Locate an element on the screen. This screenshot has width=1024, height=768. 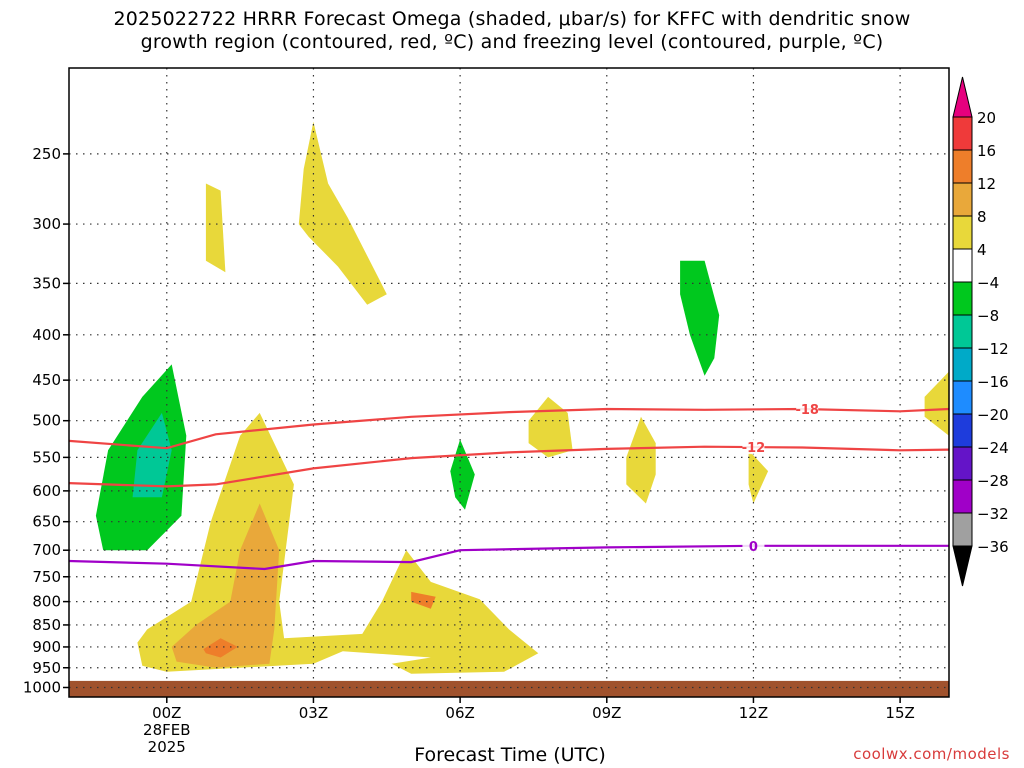
contour-label-bg--18 is located at coordinates (807, 409).